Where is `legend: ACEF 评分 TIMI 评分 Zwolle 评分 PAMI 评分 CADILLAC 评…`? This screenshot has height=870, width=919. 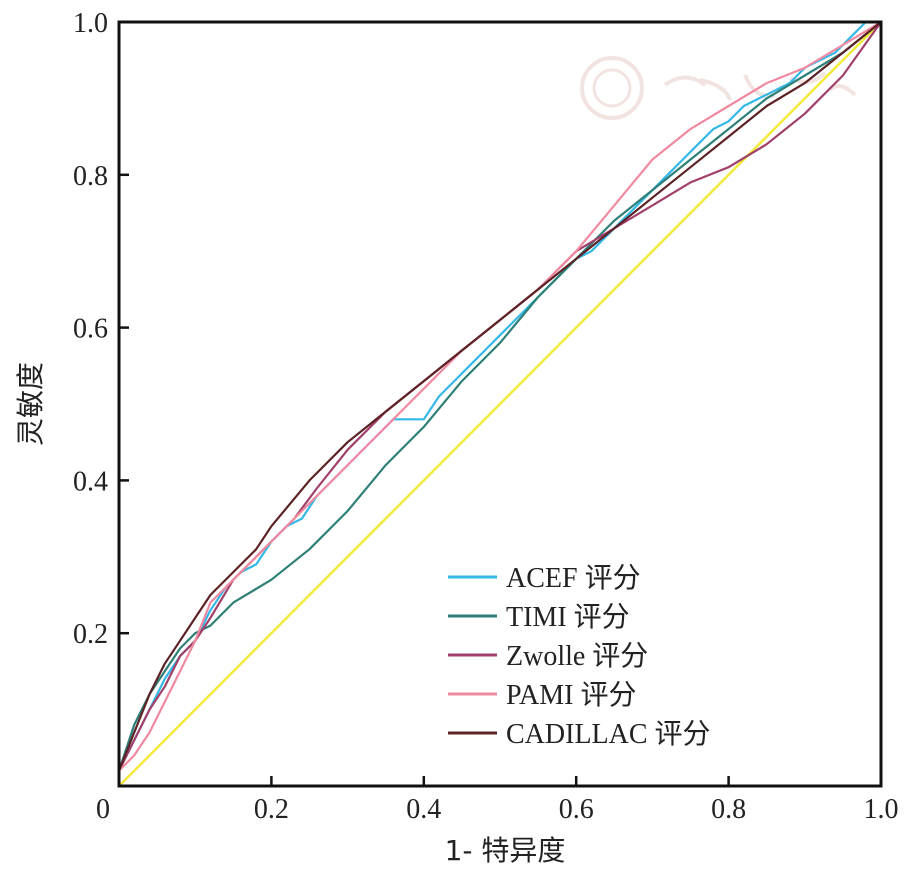
legend: ACEF 评分 TIMI 评分 Zwolle 评分 PAMI 评分 CADILLAC 评… is located at coordinates (579, 656).